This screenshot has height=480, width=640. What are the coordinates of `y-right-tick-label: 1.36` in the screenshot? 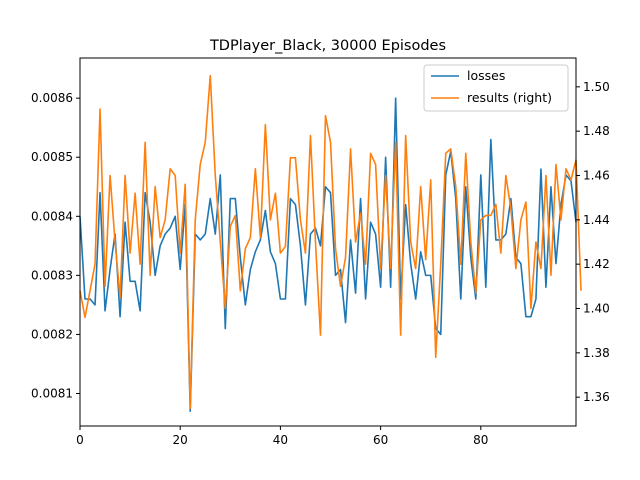 It's located at (596, 397).